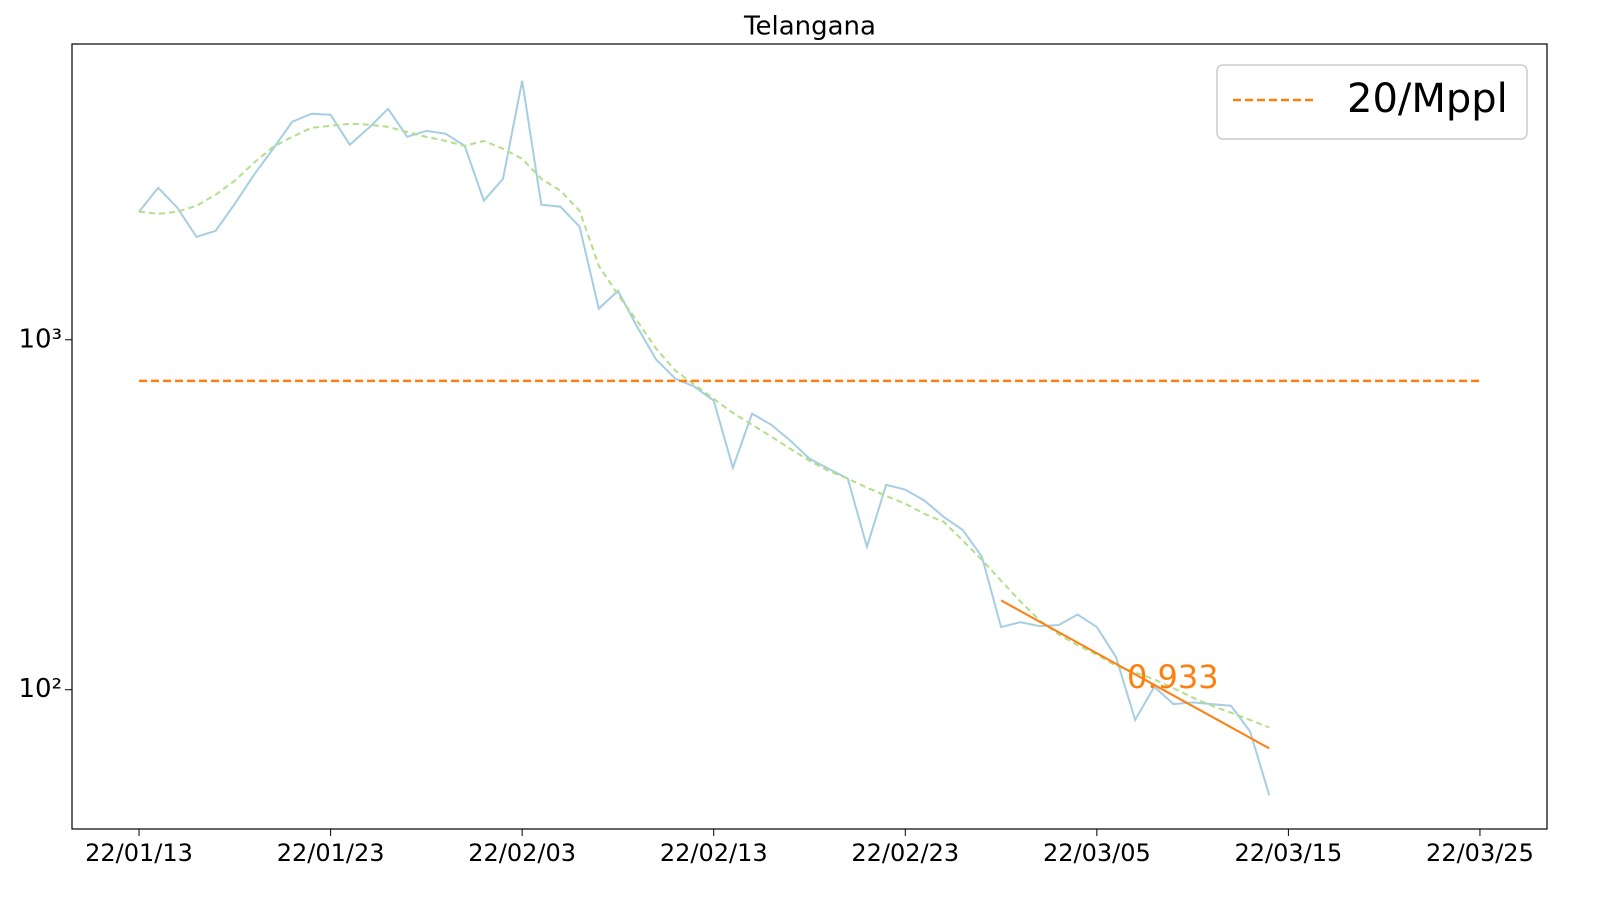 The image size is (1600, 900). Describe the element at coordinates (1173, 677) in the screenshot. I see `annotation: 0.933` at that location.